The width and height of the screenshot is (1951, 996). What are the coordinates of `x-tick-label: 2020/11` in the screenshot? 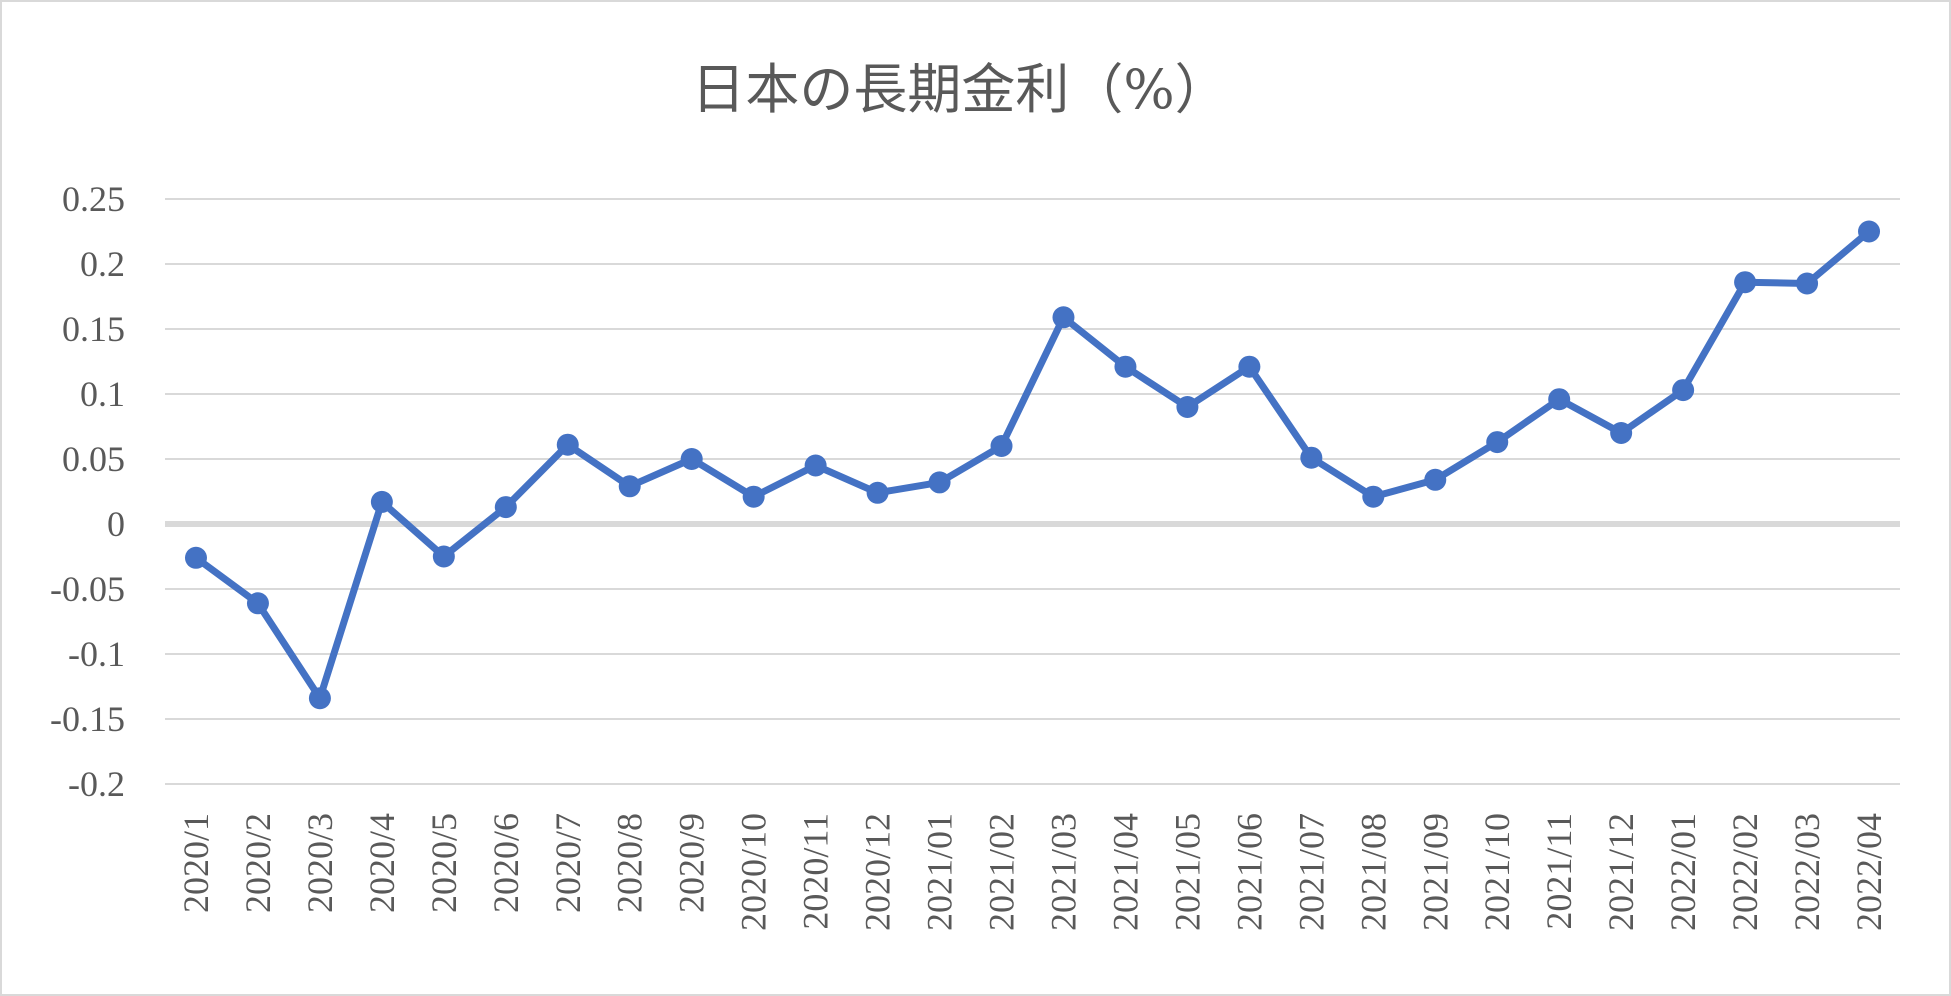 It's located at (816, 871).